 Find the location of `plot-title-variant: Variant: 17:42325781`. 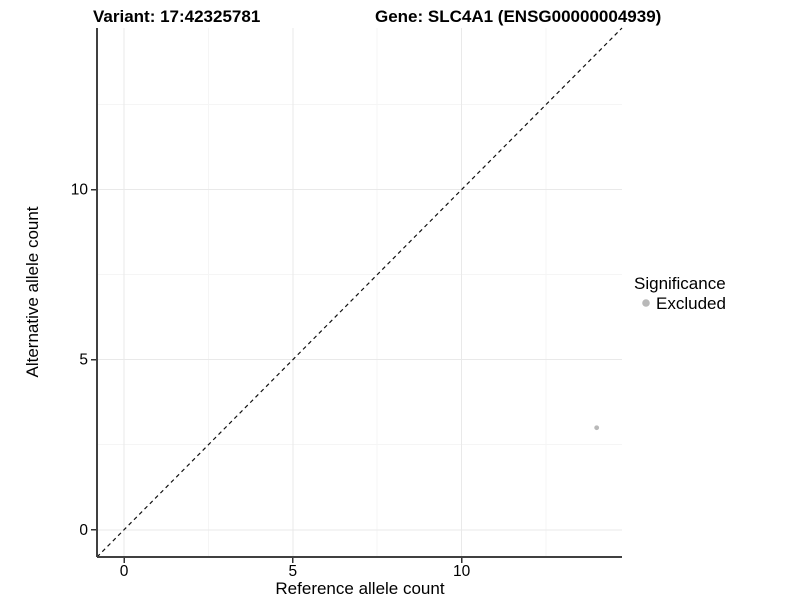

plot-title-variant: Variant: 17:42325781 is located at coordinates (176, 16).